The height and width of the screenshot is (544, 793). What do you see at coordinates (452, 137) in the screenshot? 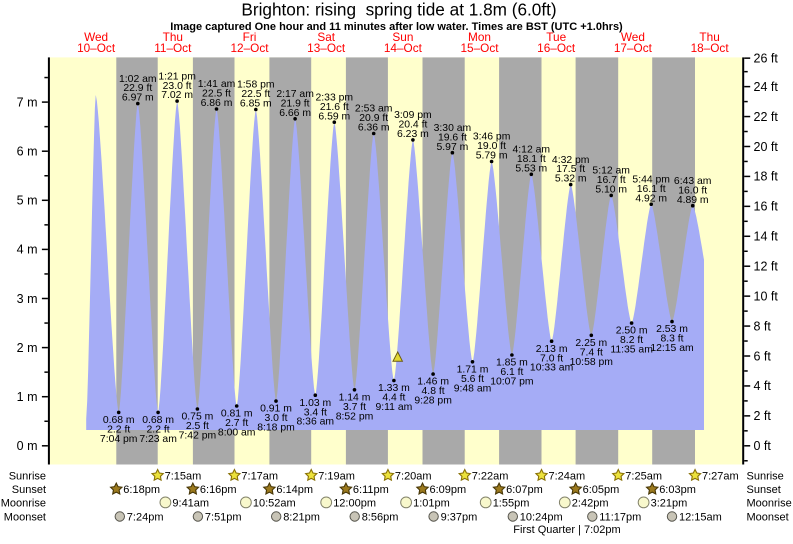
I see `svg-text: 19.6 ft` at bounding box center [452, 137].